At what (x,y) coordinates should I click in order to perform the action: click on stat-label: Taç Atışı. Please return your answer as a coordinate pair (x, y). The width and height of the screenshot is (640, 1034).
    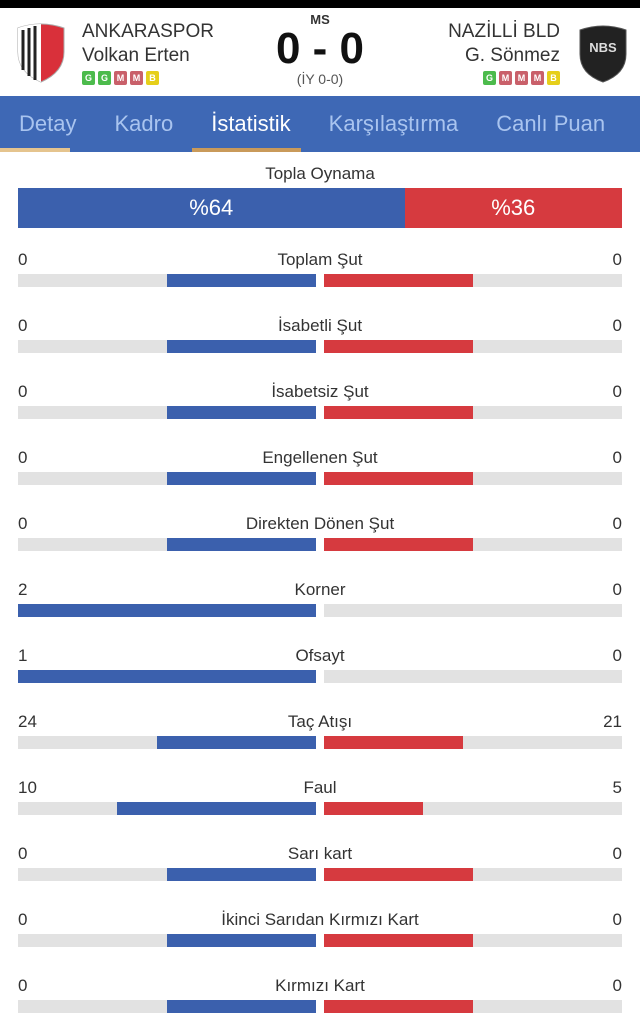
    Looking at the image, I should click on (320, 721).